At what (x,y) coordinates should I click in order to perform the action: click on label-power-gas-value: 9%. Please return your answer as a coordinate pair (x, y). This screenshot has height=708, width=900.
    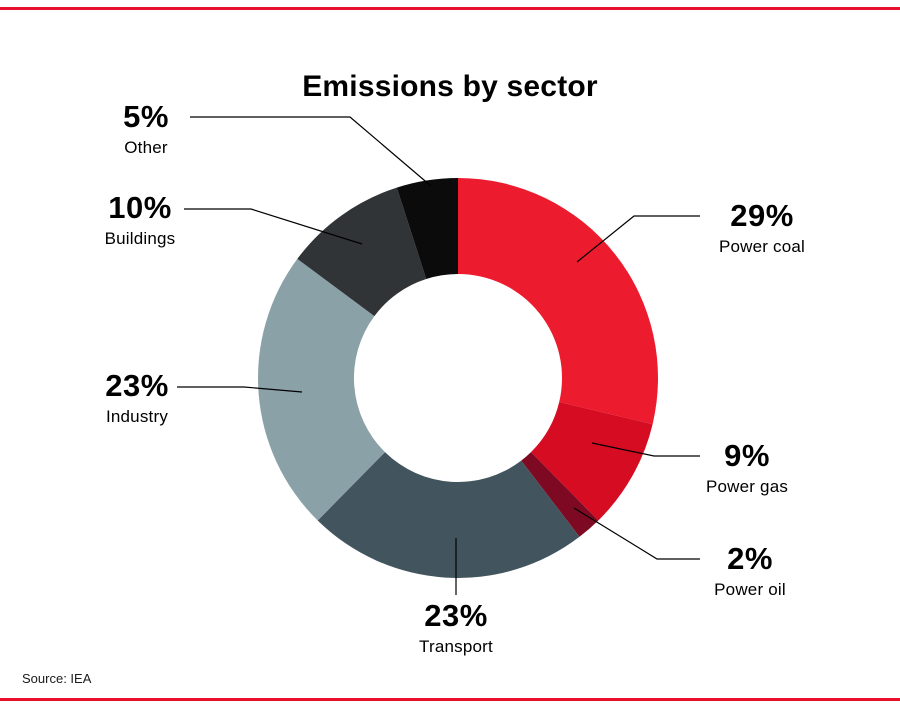
    Looking at the image, I should click on (747, 455).